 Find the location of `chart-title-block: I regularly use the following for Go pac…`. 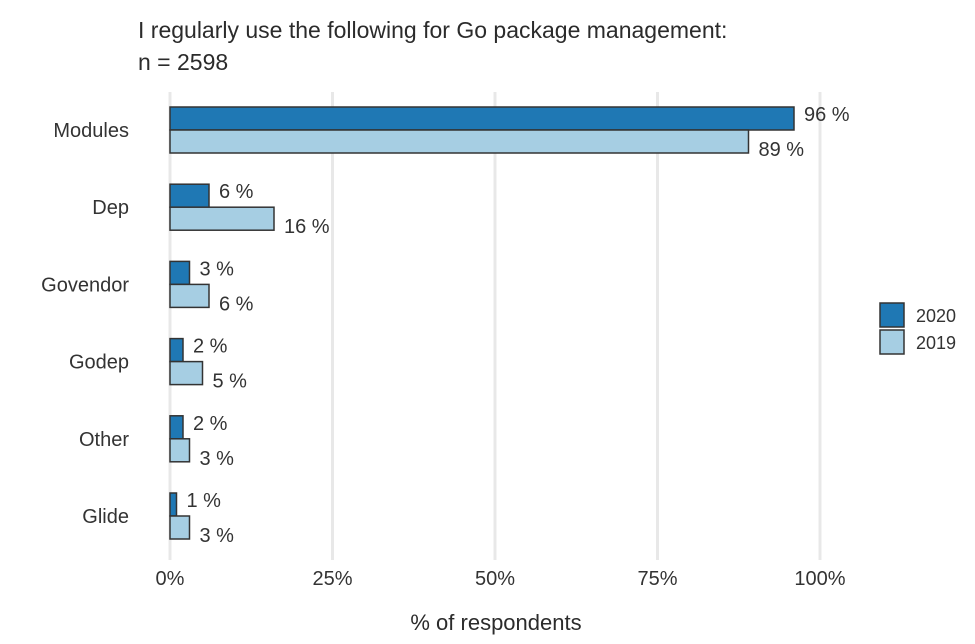

chart-title-block: I regularly use the following for Go pac… is located at coordinates (432, 46).